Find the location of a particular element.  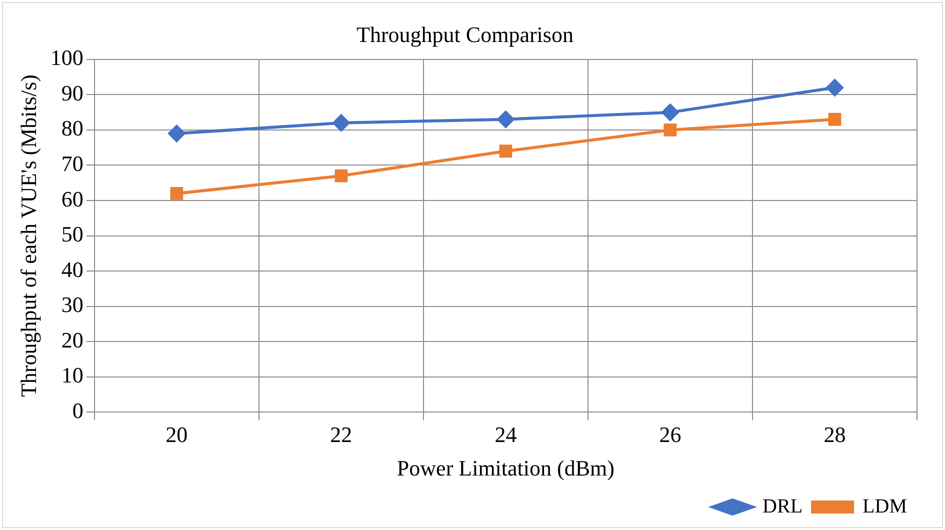

x-tick-label: 20 is located at coordinates (177, 435).